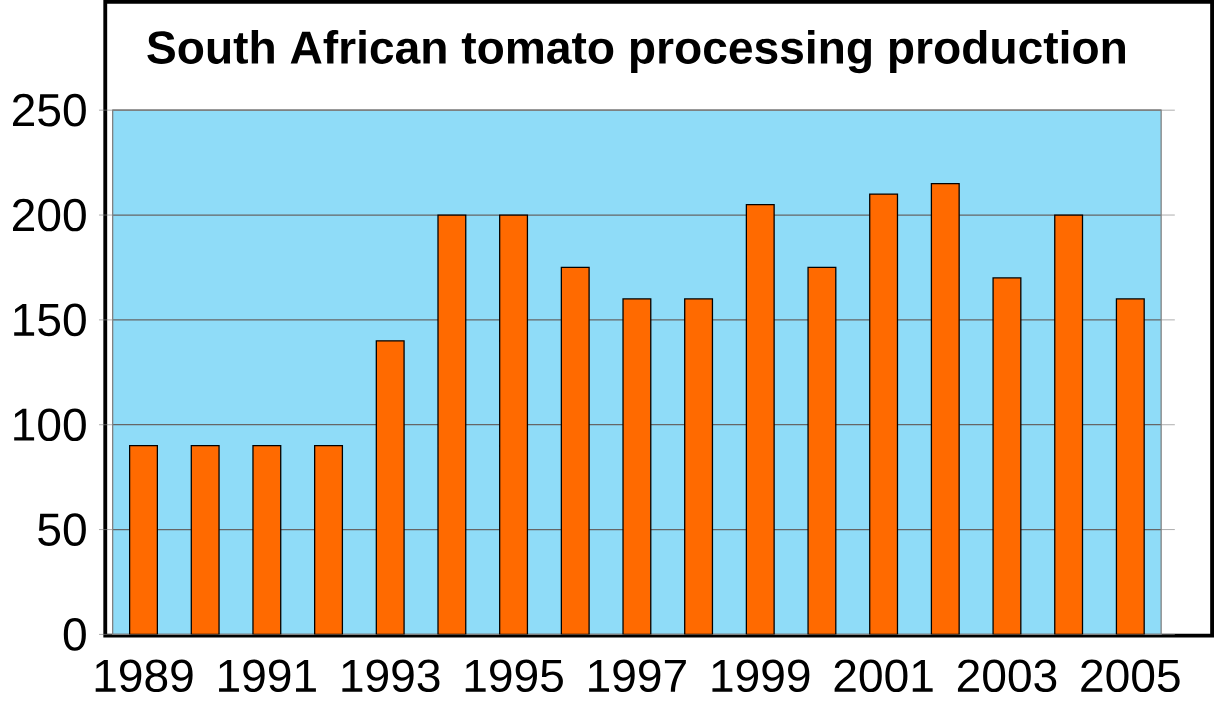 This screenshot has height=703, width=1214. Describe the element at coordinates (49, 215) in the screenshot. I see `y-tick-label: 200` at that location.